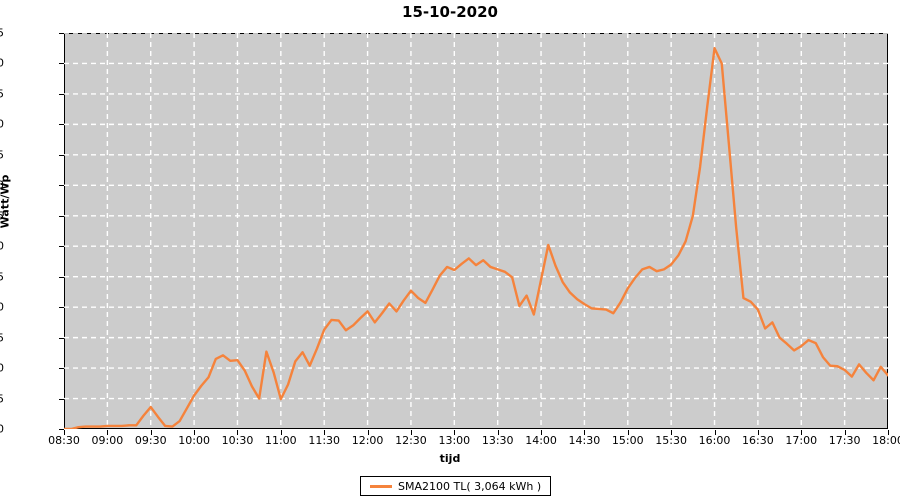 This screenshot has height=500, width=900. What do you see at coordinates (150, 440) in the screenshot?
I see `x-tick-label: 09:30` at bounding box center [150, 440].